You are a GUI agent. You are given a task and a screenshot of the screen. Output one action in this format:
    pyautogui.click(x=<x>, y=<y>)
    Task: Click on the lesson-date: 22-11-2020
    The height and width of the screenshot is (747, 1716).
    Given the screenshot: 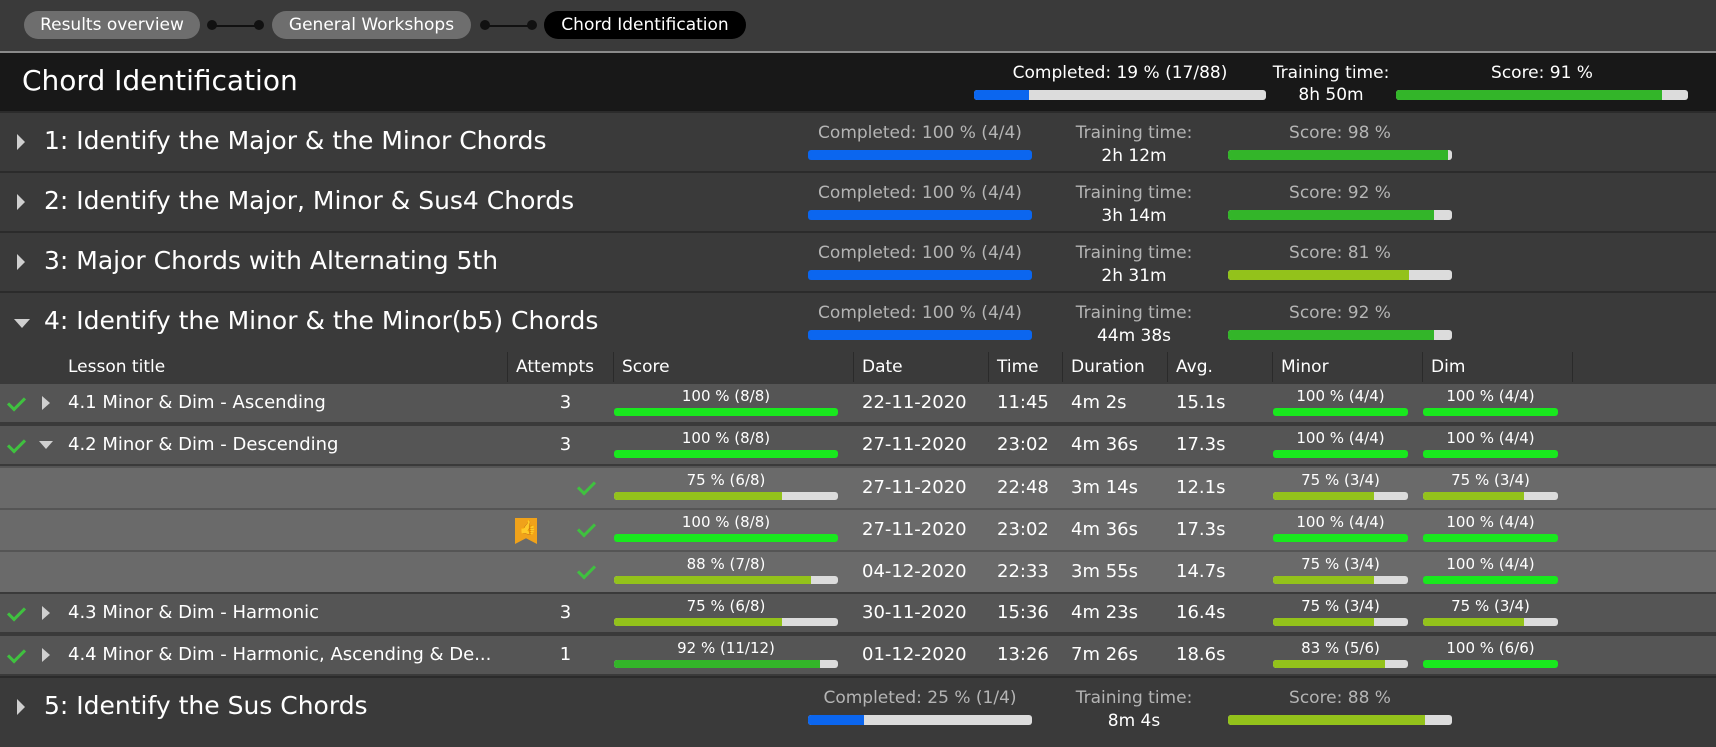 What is the action you would take?
    pyautogui.click(x=914, y=402)
    